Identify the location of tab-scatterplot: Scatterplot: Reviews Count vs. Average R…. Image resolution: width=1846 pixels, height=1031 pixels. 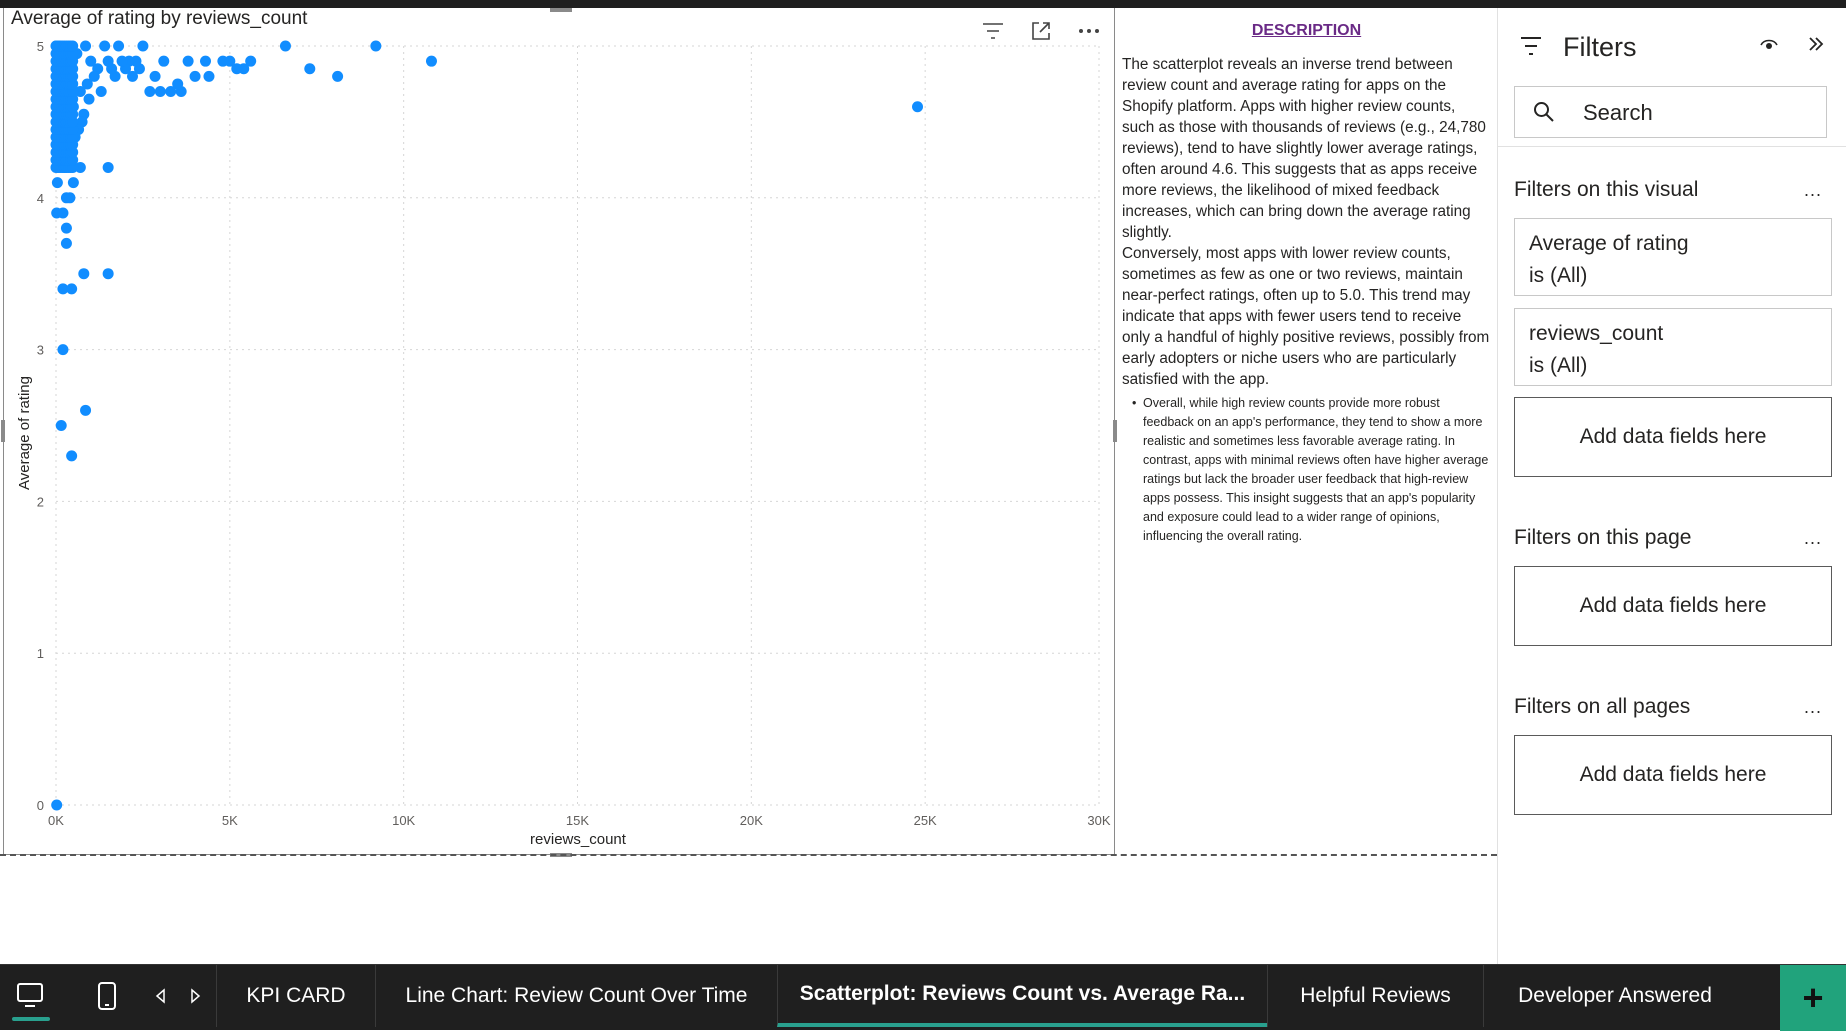
(1022, 996).